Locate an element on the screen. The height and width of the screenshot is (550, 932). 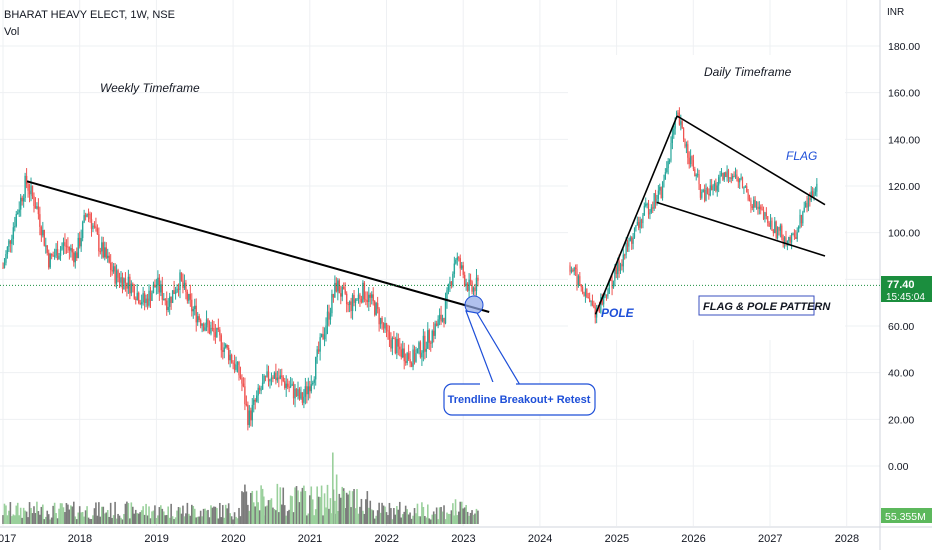
symbol-title: BHARAT HEAVY ELECT, 1W, NSE is located at coordinates (89, 15).